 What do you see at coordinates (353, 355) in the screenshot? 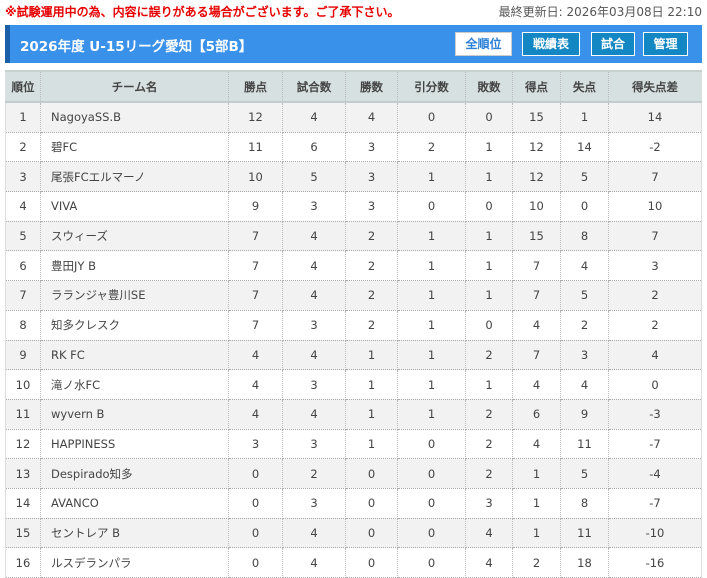
I see `table-row: 9 RK FC 4 4 1 1 2 7 3 4` at bounding box center [353, 355].